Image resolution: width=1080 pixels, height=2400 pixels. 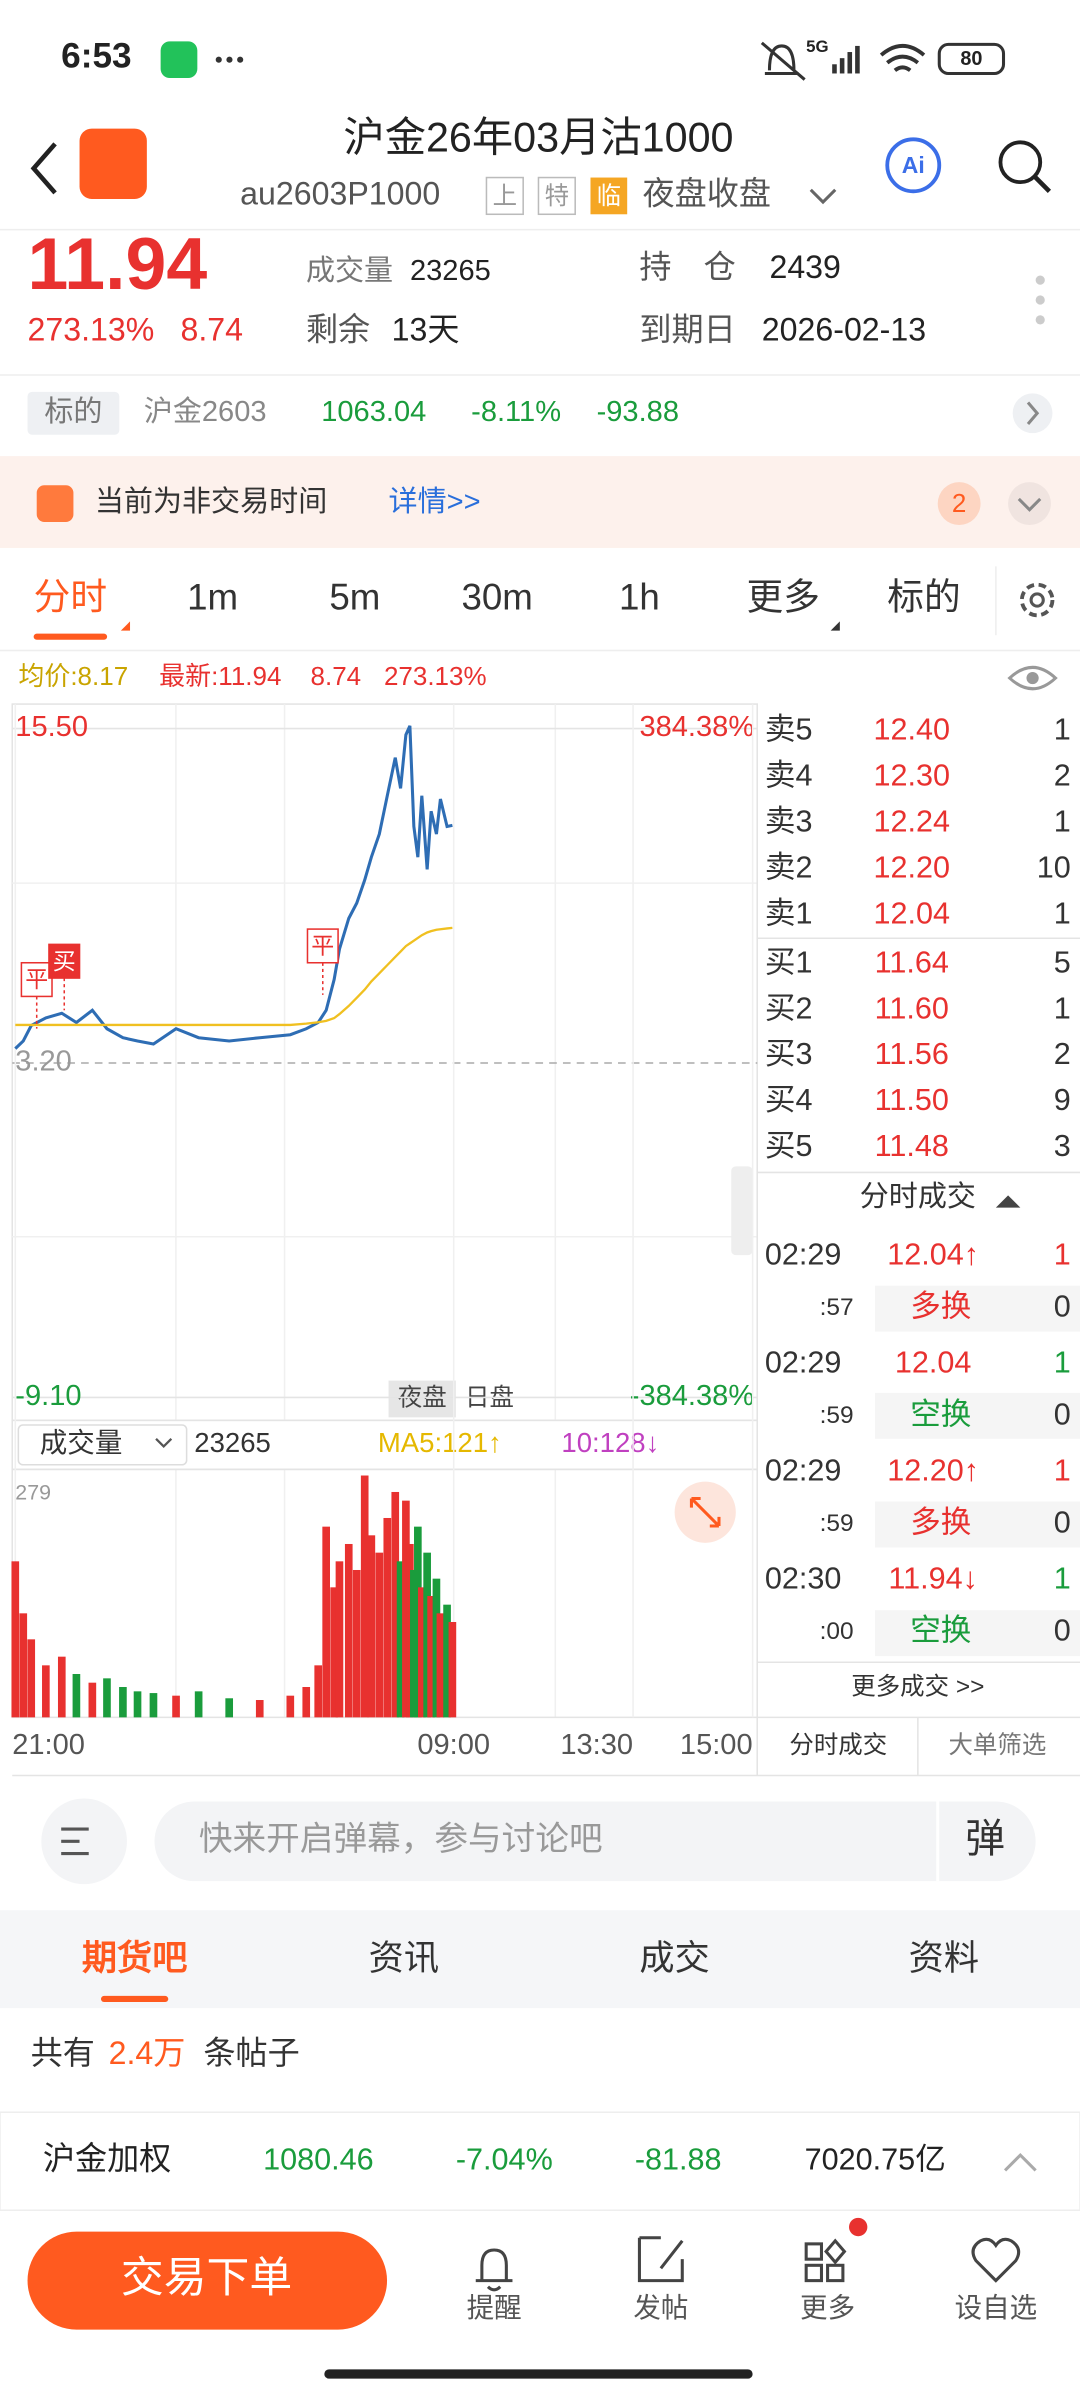 What do you see at coordinates (789, 867) in the screenshot?
I see `ask-label: 卖2` at bounding box center [789, 867].